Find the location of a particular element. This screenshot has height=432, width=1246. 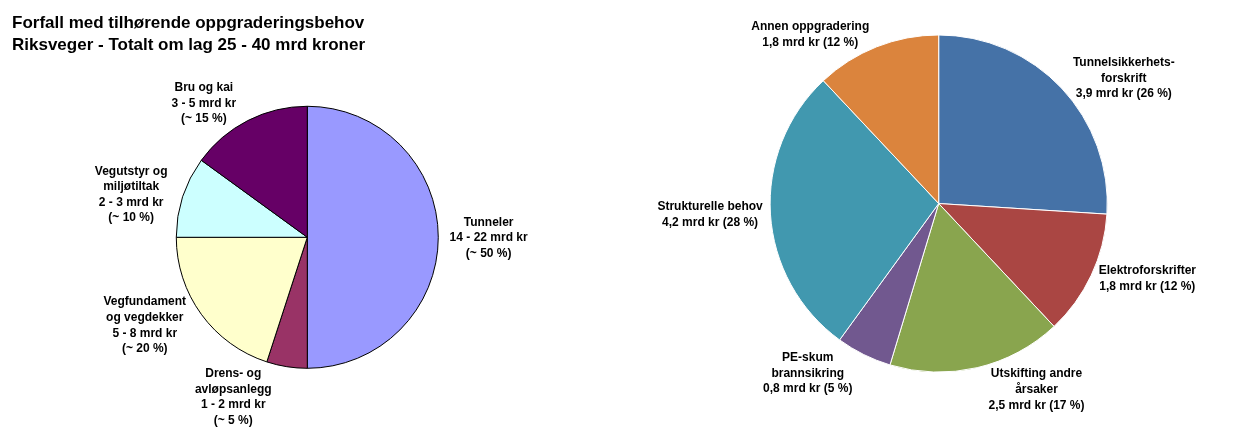

slice-label: Tunnelsikkerhets- forskrift is located at coordinates (1123, 69).